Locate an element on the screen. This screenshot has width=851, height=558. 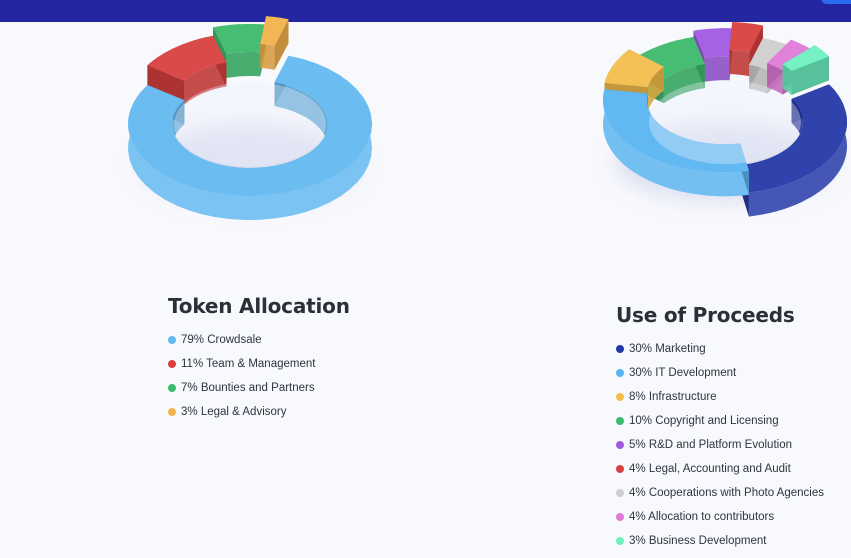
legend-item-rd-platform-evolution: 5% R&D and Platform Evolution is located at coordinates (720, 450).